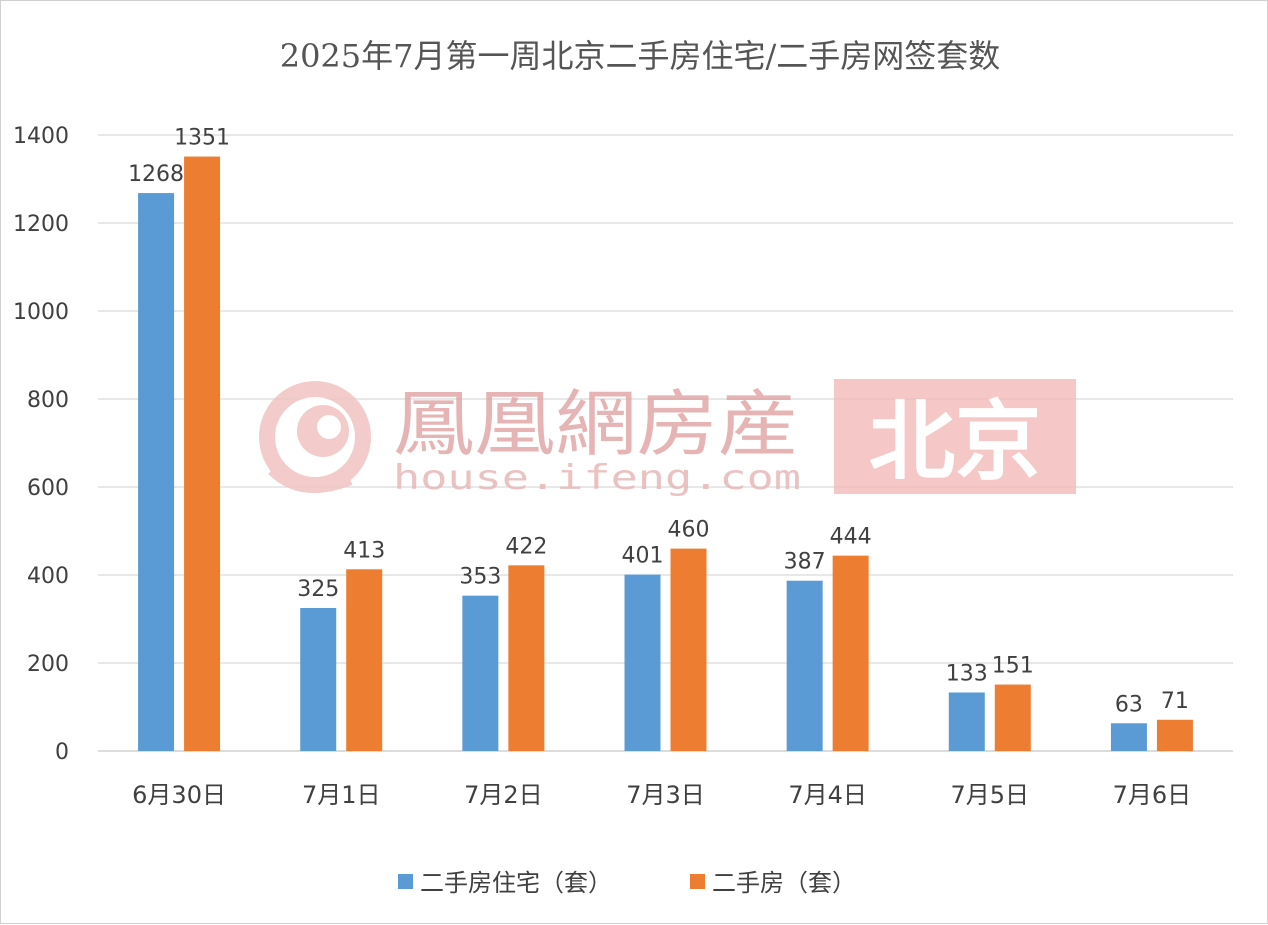 The height and width of the screenshot is (925, 1268). I want to click on y-tick-label: 400, so click(48, 576).